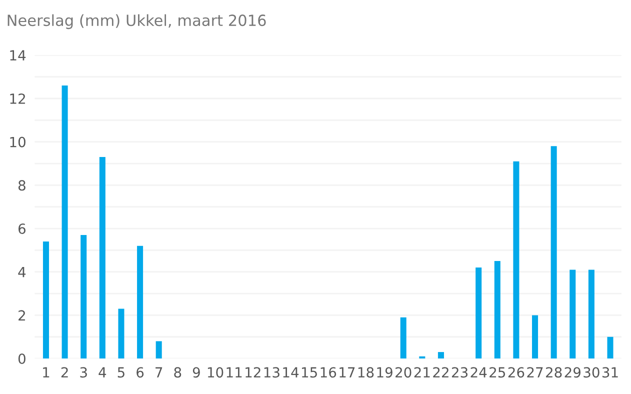 The width and height of the screenshot is (631, 394). Describe the element at coordinates (234, 372) in the screenshot. I see `x-tick-label: 11` at that location.